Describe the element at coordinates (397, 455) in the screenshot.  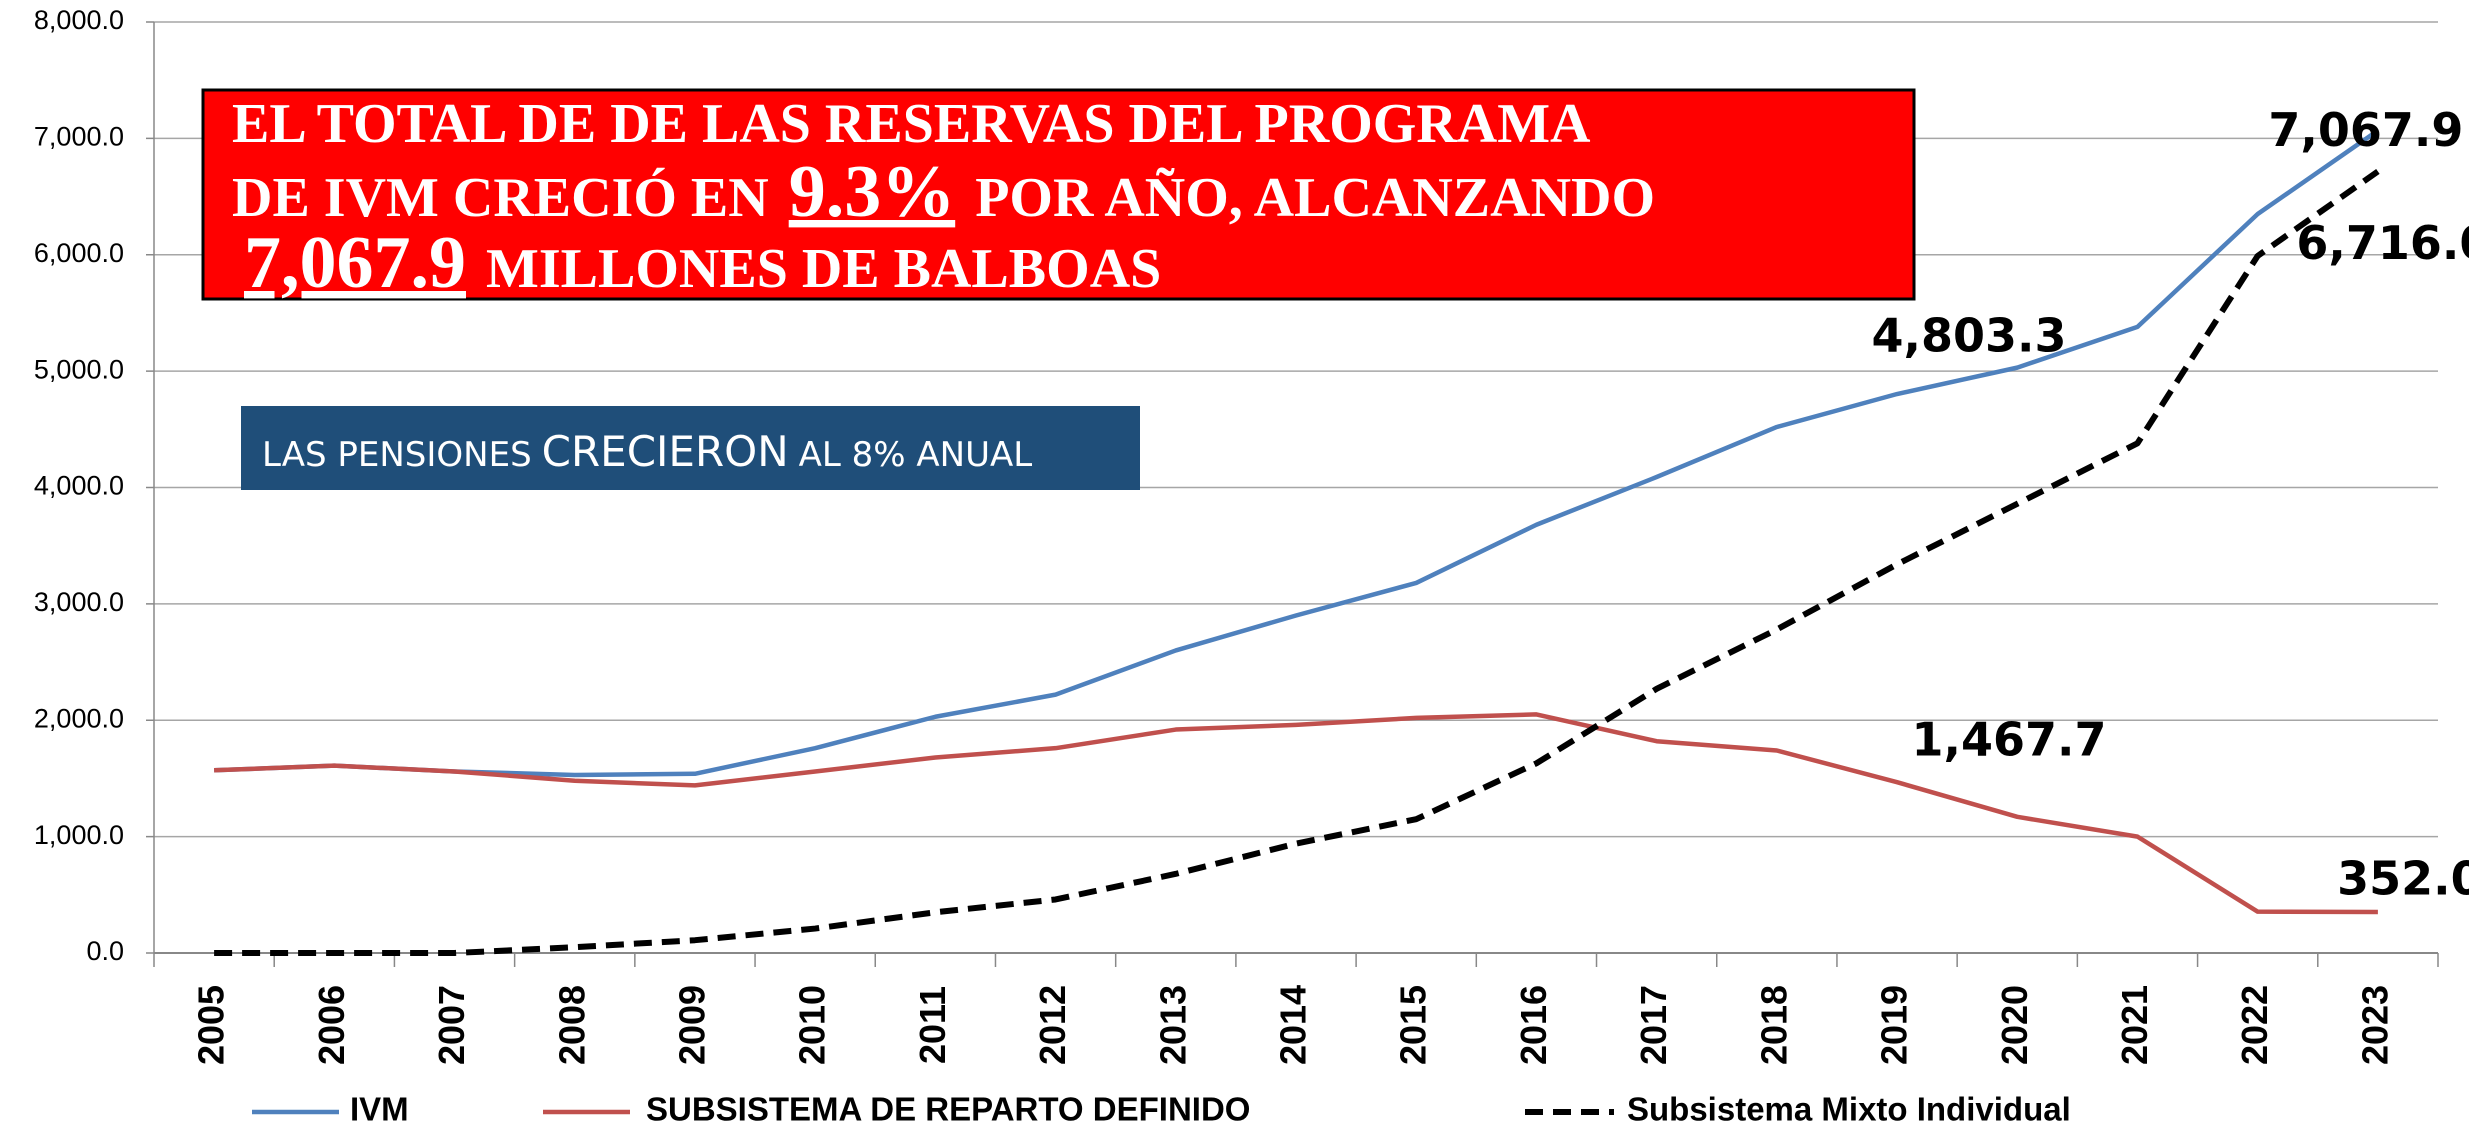
I see `note-part: LAS PENSIONES` at that location.